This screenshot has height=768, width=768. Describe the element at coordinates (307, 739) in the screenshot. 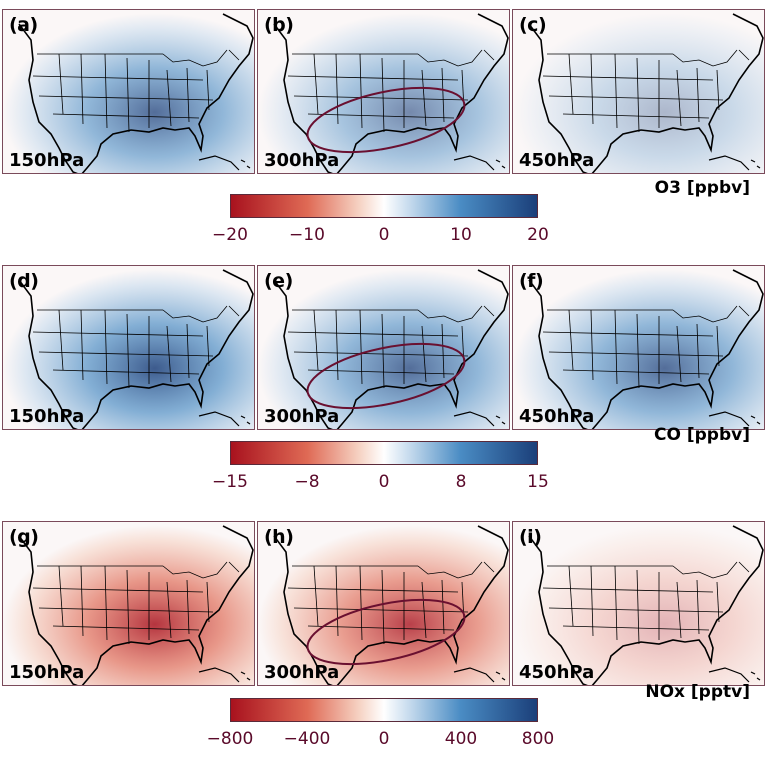

I see `colorbar-tick-label: −400` at that location.